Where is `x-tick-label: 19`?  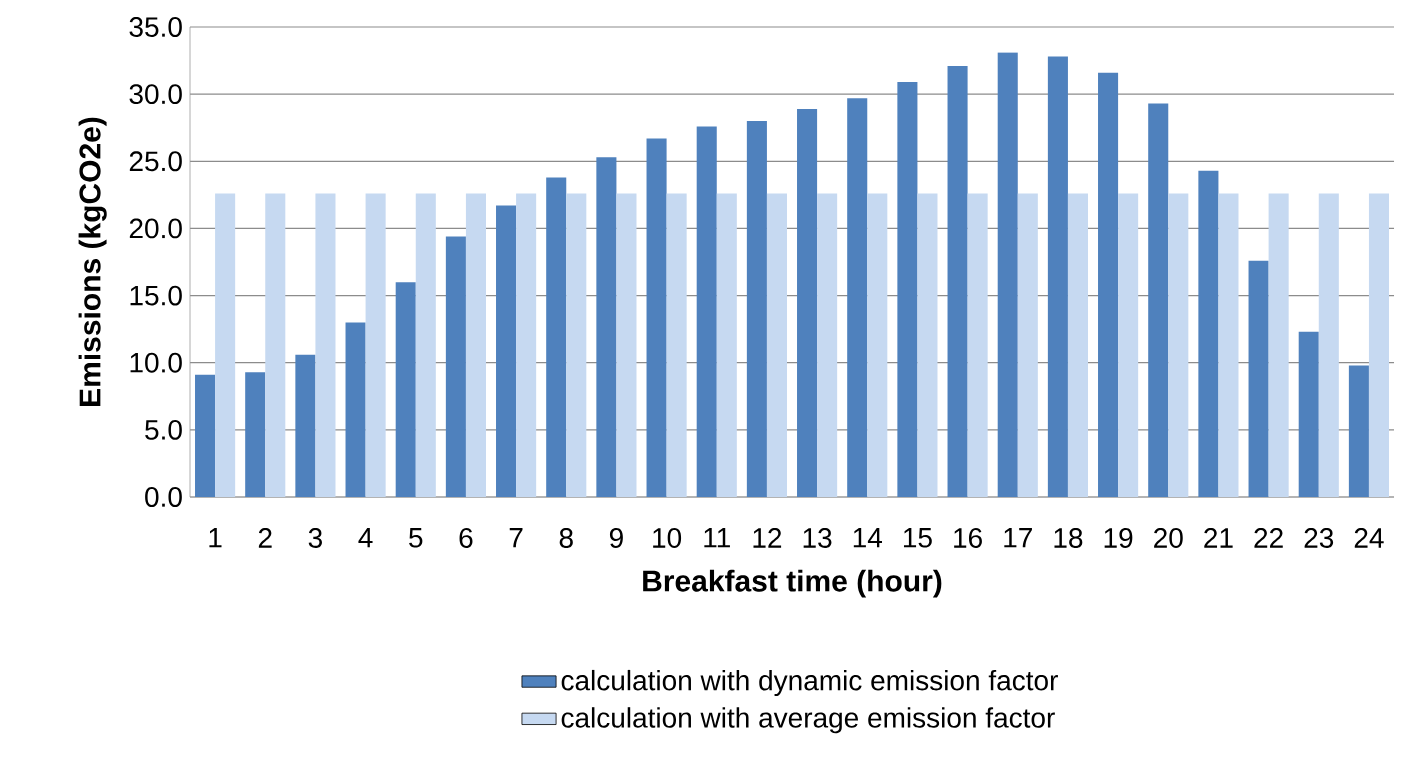 x-tick-label: 19 is located at coordinates (1118, 538).